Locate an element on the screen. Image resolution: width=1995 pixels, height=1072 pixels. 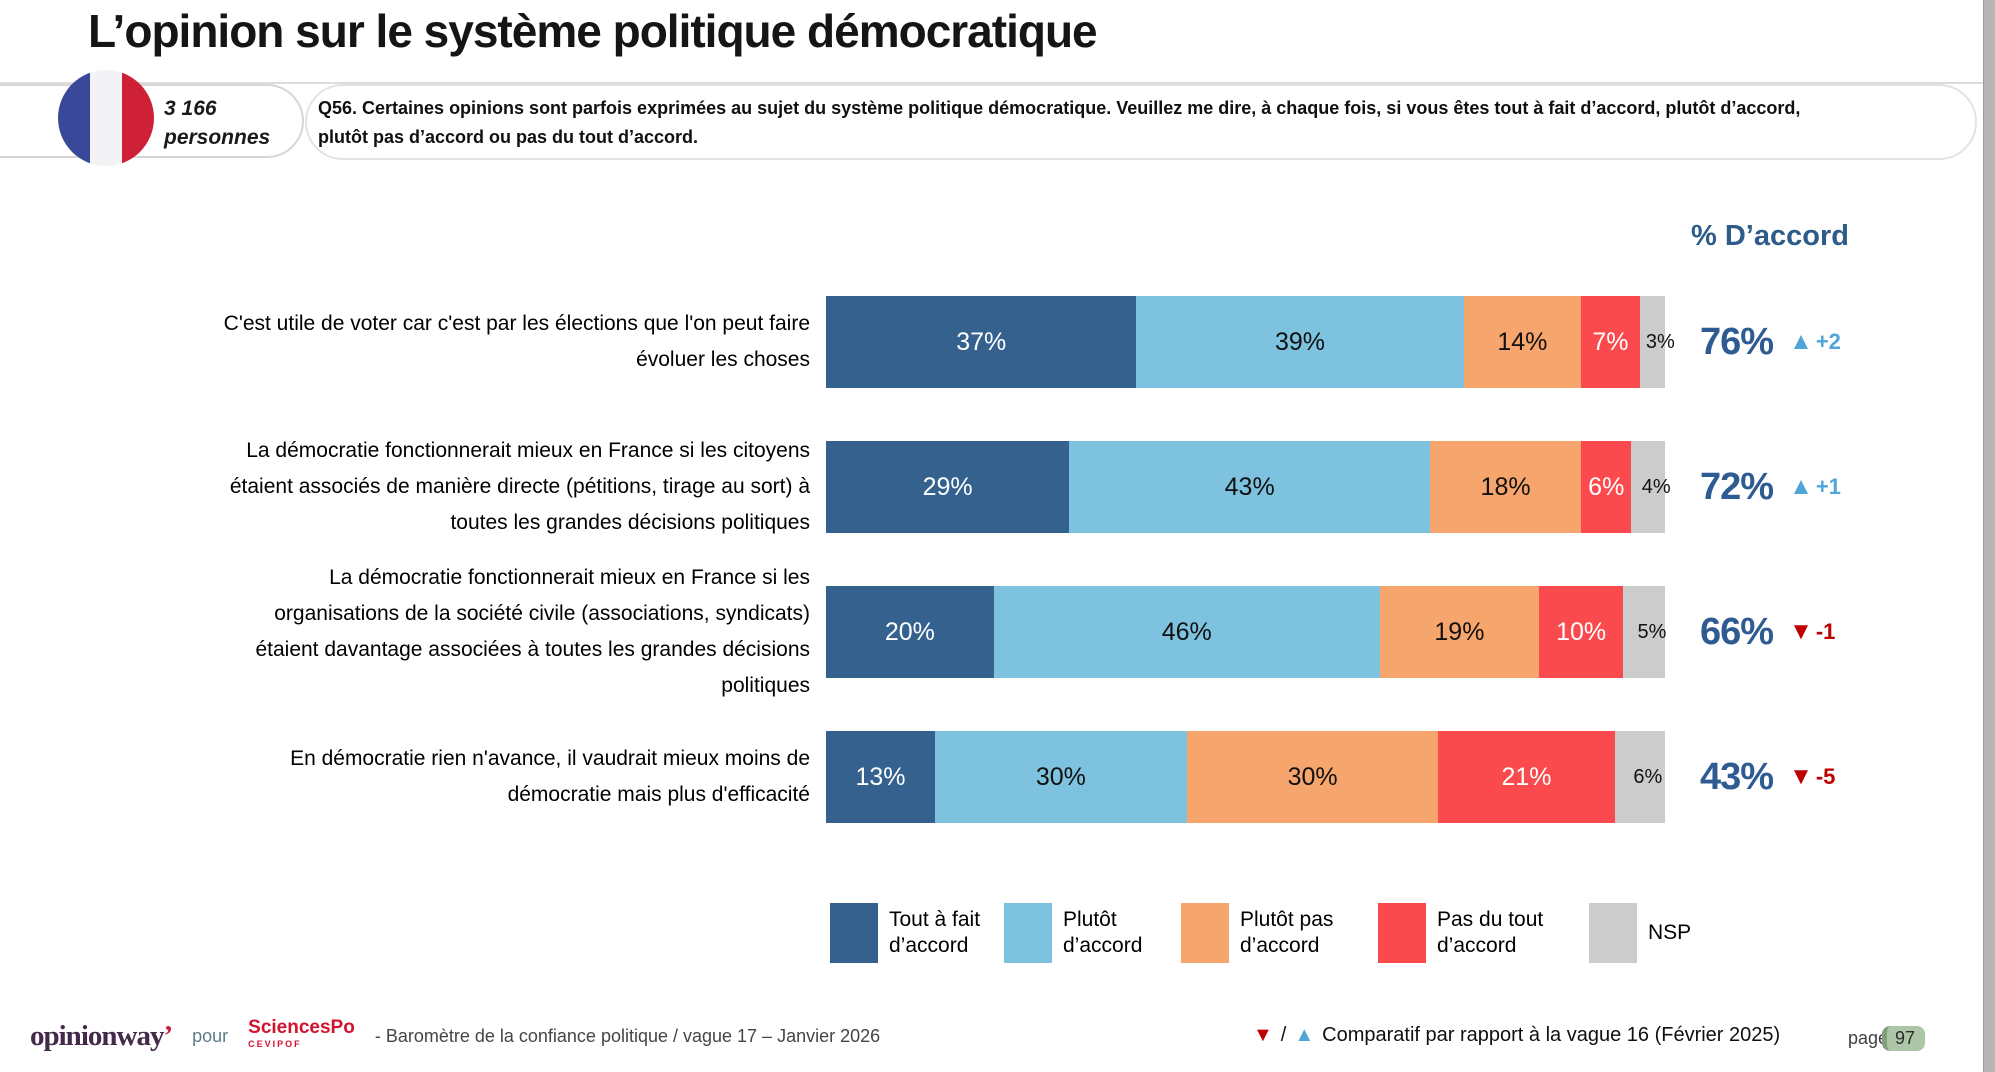
segment-value-label: 6% is located at coordinates (1648, 776).